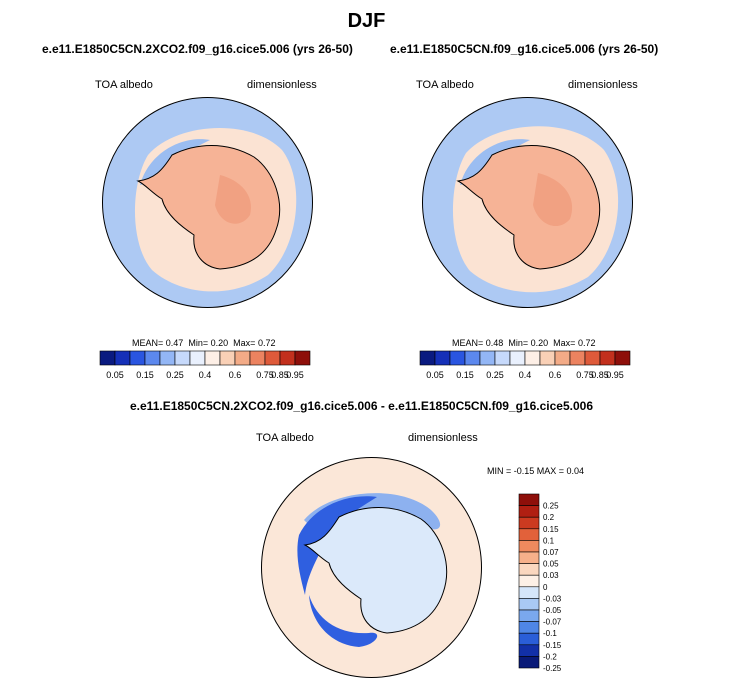 The image size is (733, 682). I want to click on panel1-mean-label: MEAN=, so click(148, 343).